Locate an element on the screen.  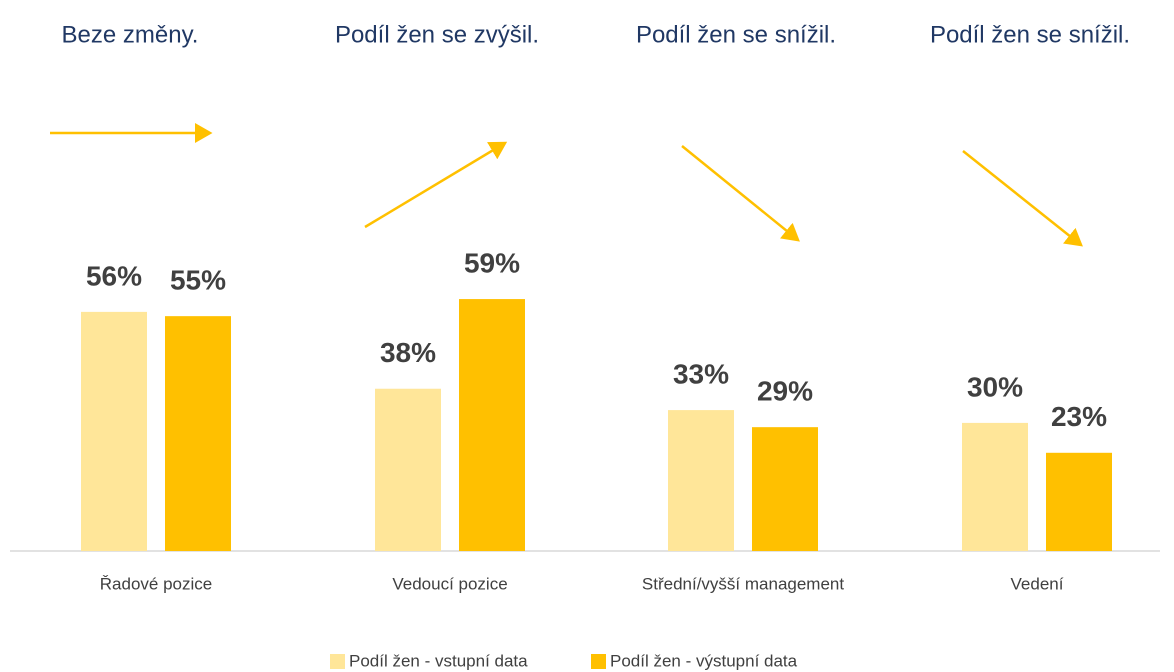
annotation: Beze změny. is located at coordinates (130, 34).